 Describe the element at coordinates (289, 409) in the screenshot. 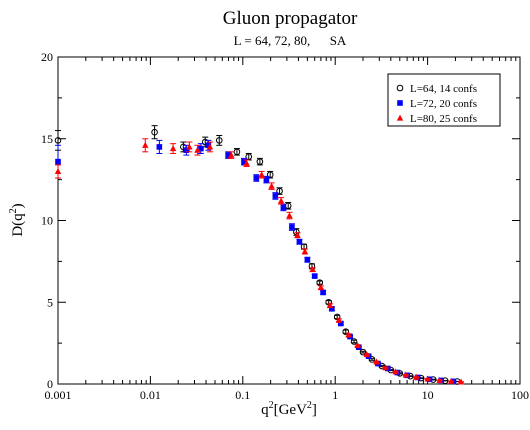

I see `x-axis-label: q2[GeV2]` at that location.